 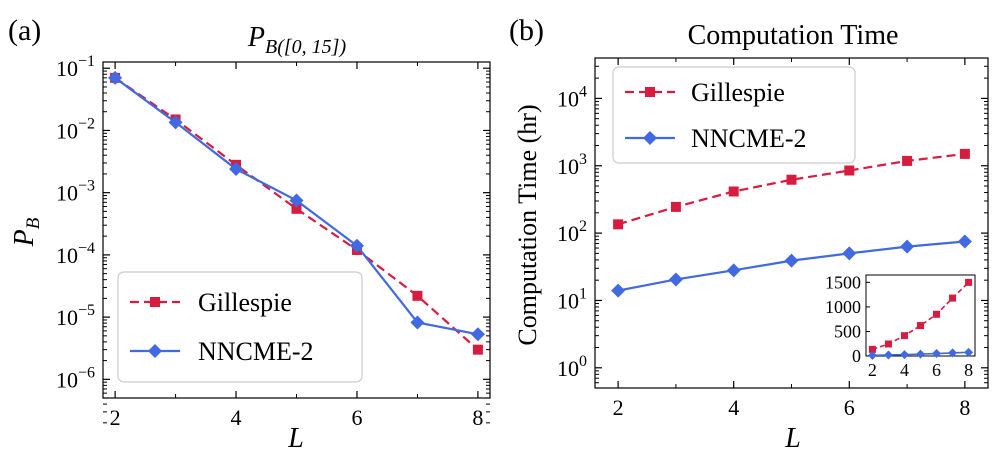 What do you see at coordinates (356, 417) in the screenshot?
I see `panel-a-xtick-label: 6` at bounding box center [356, 417].